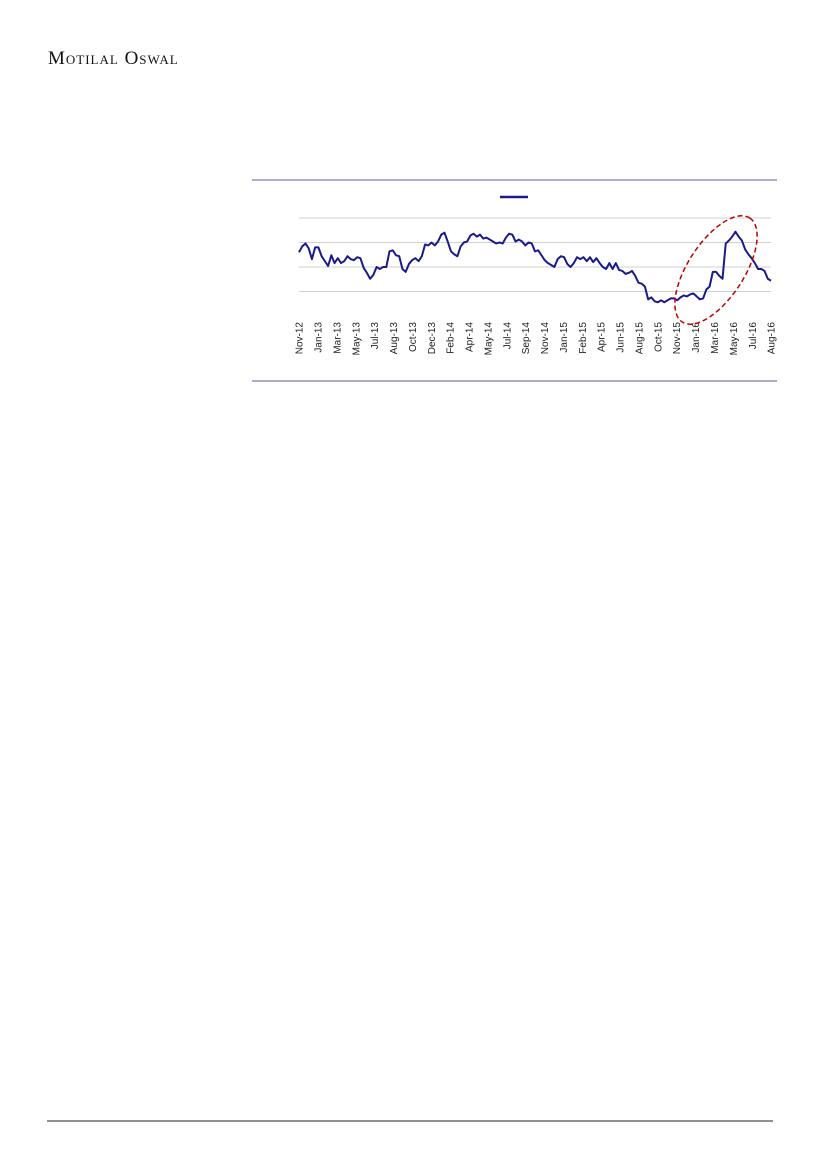  What do you see at coordinates (715, 338) in the screenshot?
I see `x-tick-label: Mar-16` at bounding box center [715, 338].